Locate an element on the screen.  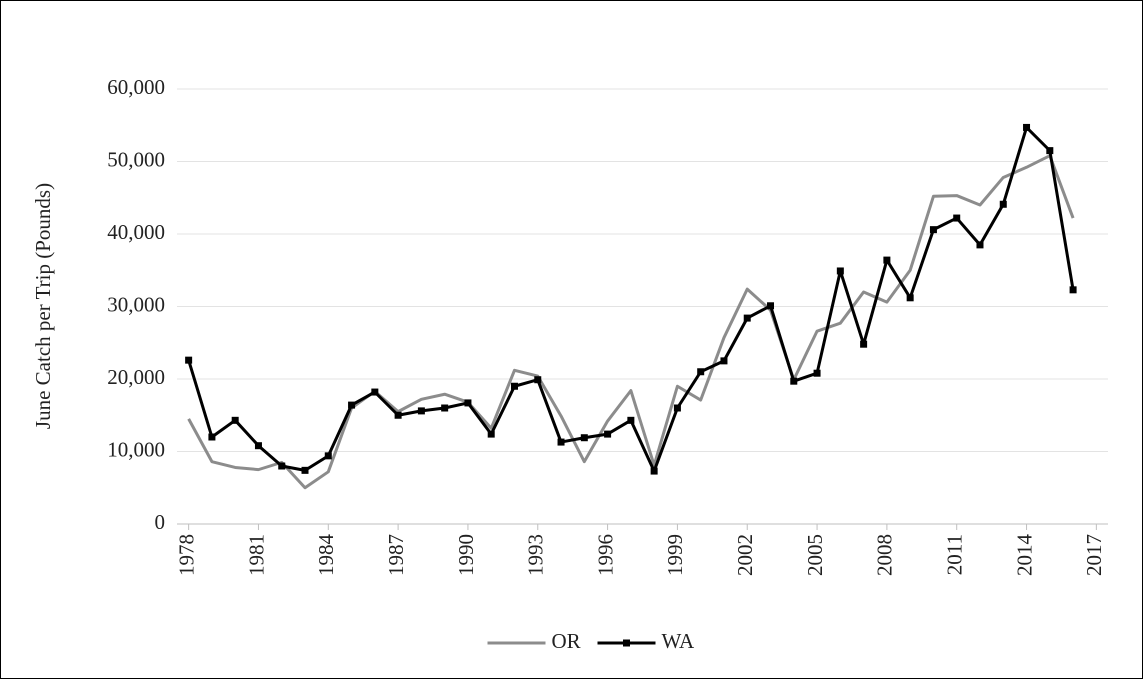
x-tick-label: 1999 is located at coordinates (675, 555).